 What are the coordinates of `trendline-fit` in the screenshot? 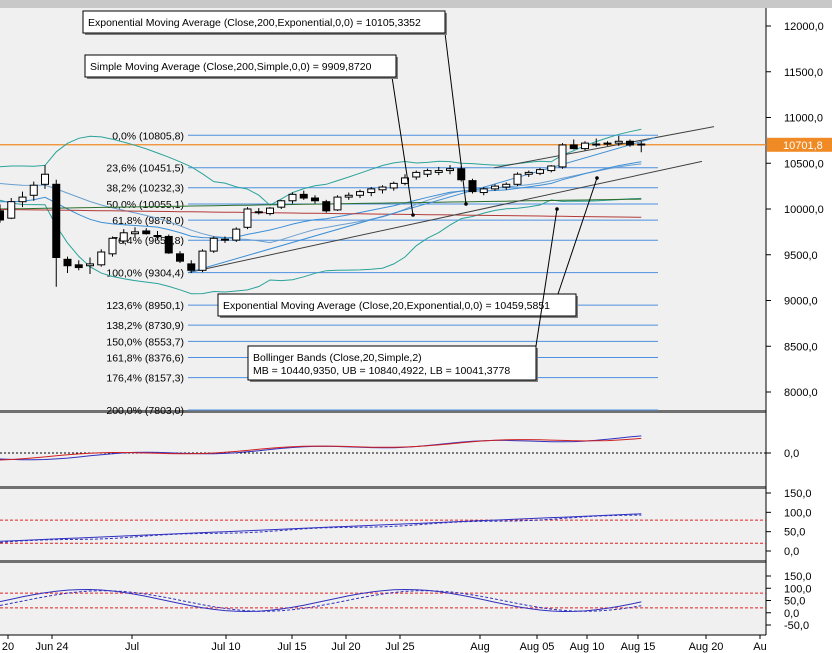 It's located at (421, 205).